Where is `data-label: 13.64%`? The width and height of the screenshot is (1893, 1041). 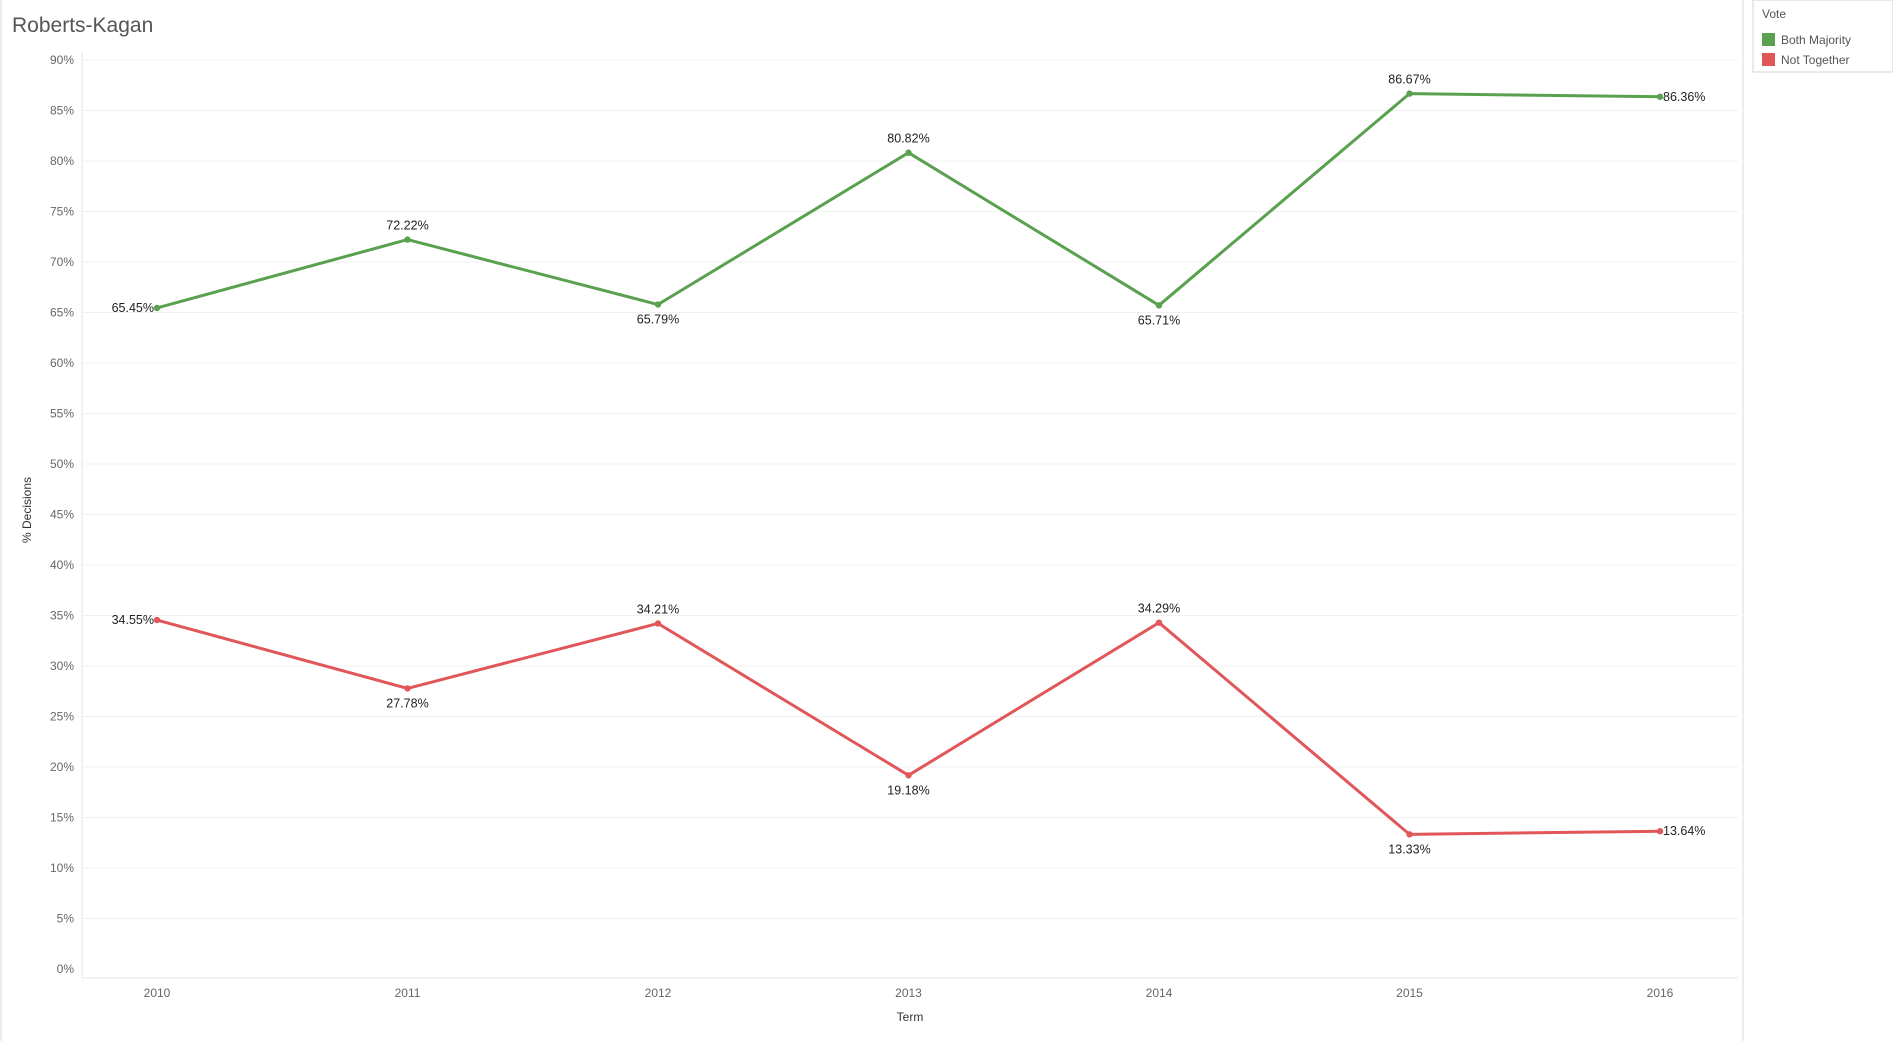
data-label: 13.64% is located at coordinates (1684, 831).